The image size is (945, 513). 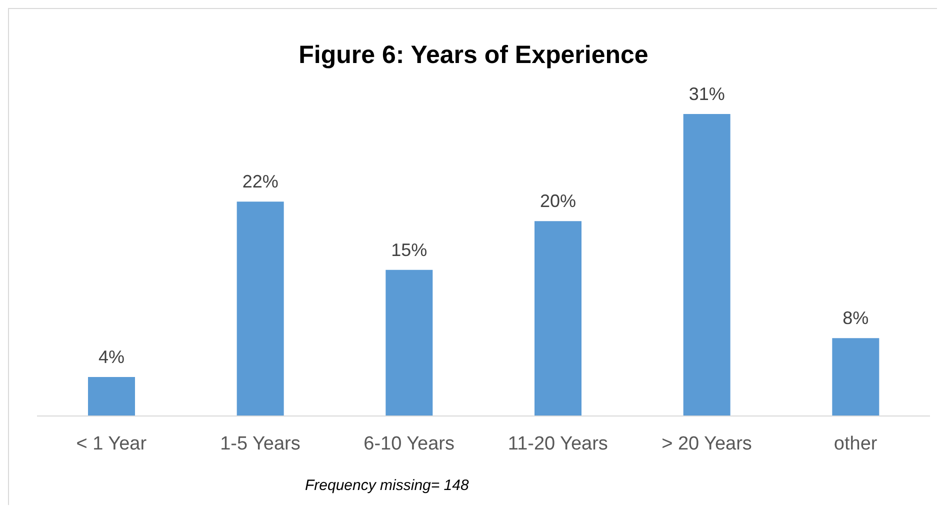 I want to click on data-label: 22%, so click(x=260, y=182).